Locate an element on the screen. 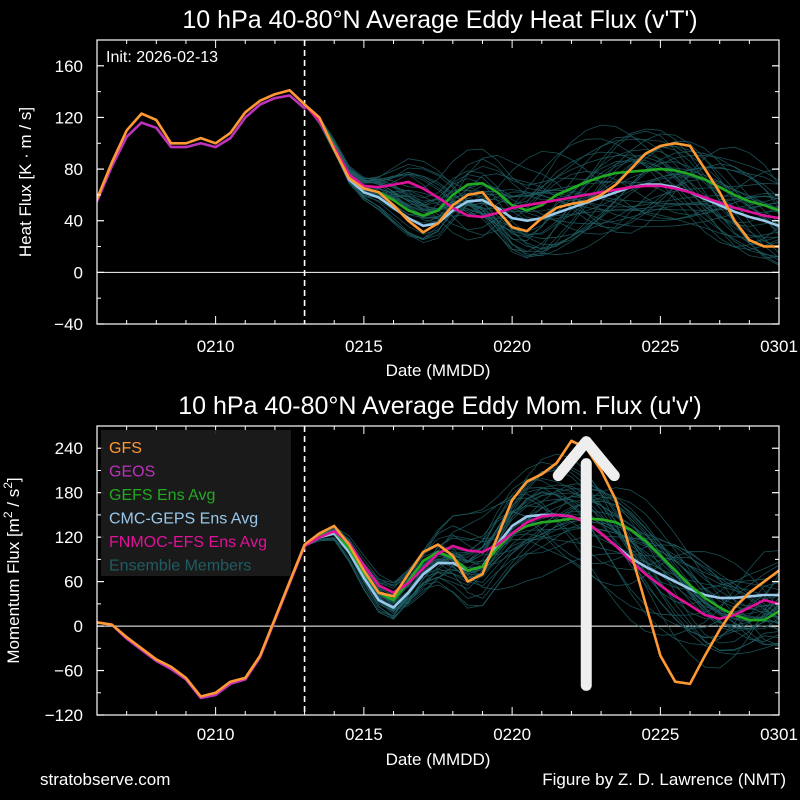 This screenshot has width=800, height=800. legend-box is located at coordinates (196, 503).